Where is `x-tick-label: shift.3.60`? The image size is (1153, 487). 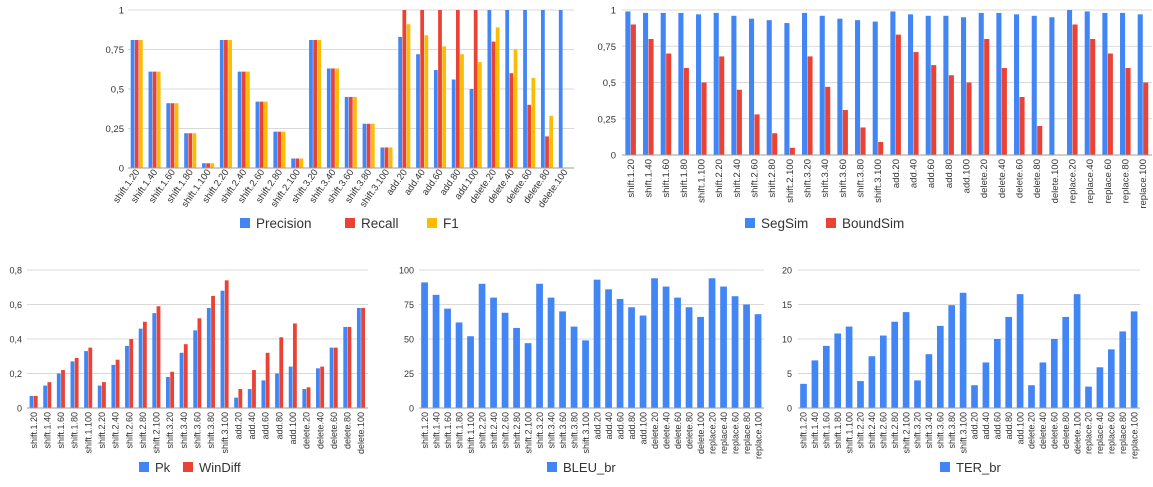
x-tick-label: shift.3.60 is located at coordinates (198, 430).